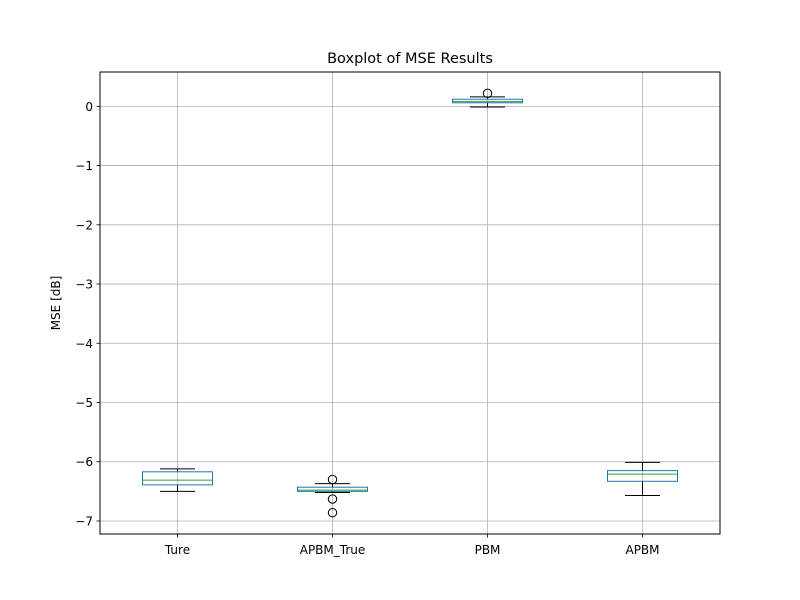  What do you see at coordinates (177, 550) in the screenshot?
I see `x-tick-label: Ture` at bounding box center [177, 550].